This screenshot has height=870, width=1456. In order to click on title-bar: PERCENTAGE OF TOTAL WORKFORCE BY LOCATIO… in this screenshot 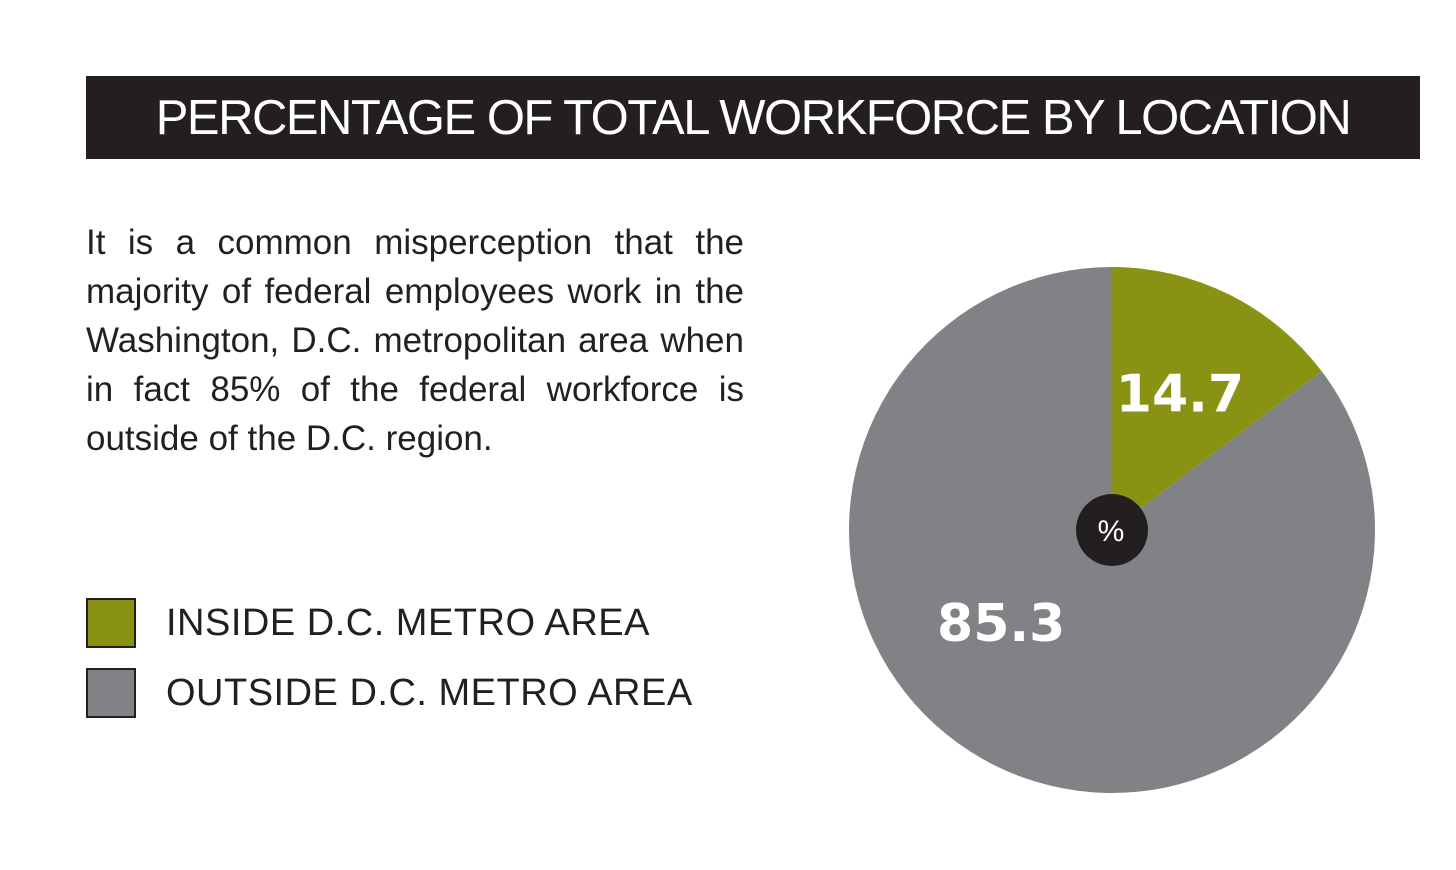, I will do `click(753, 117)`.